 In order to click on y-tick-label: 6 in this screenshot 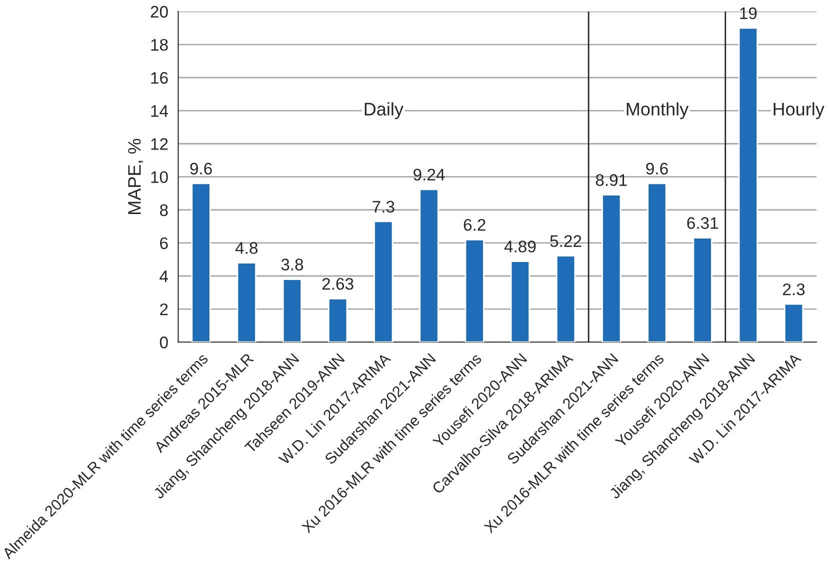, I will do `click(164, 243)`.